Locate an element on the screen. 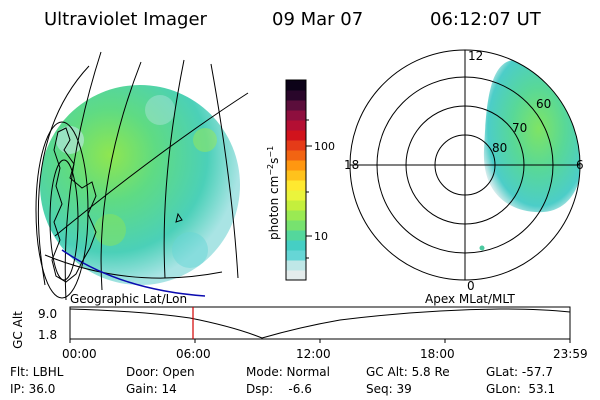 This screenshot has height=400, width=600. timeline-x-tick-label: 12:00 is located at coordinates (313, 354).